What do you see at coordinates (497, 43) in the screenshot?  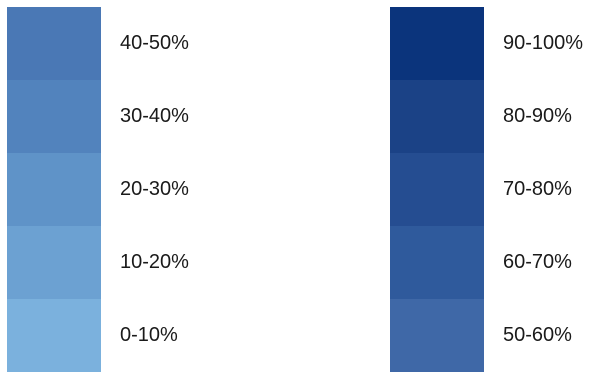 I see `legend-item: 90-100%` at bounding box center [497, 43].